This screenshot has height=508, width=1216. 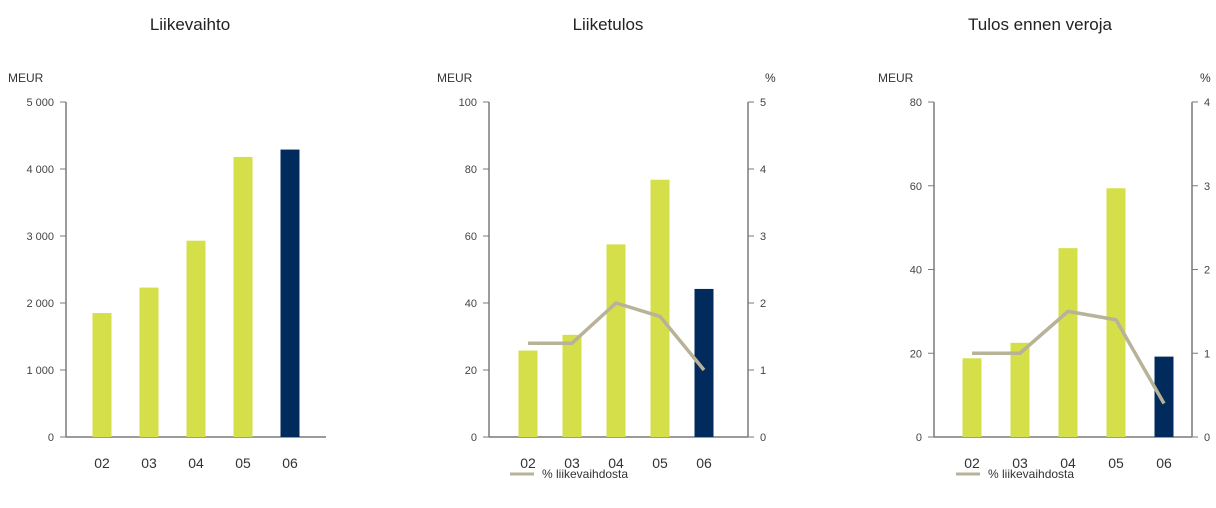 What do you see at coordinates (40, 103) in the screenshot?
I see `y-tick-label: 5 000` at bounding box center [40, 103].